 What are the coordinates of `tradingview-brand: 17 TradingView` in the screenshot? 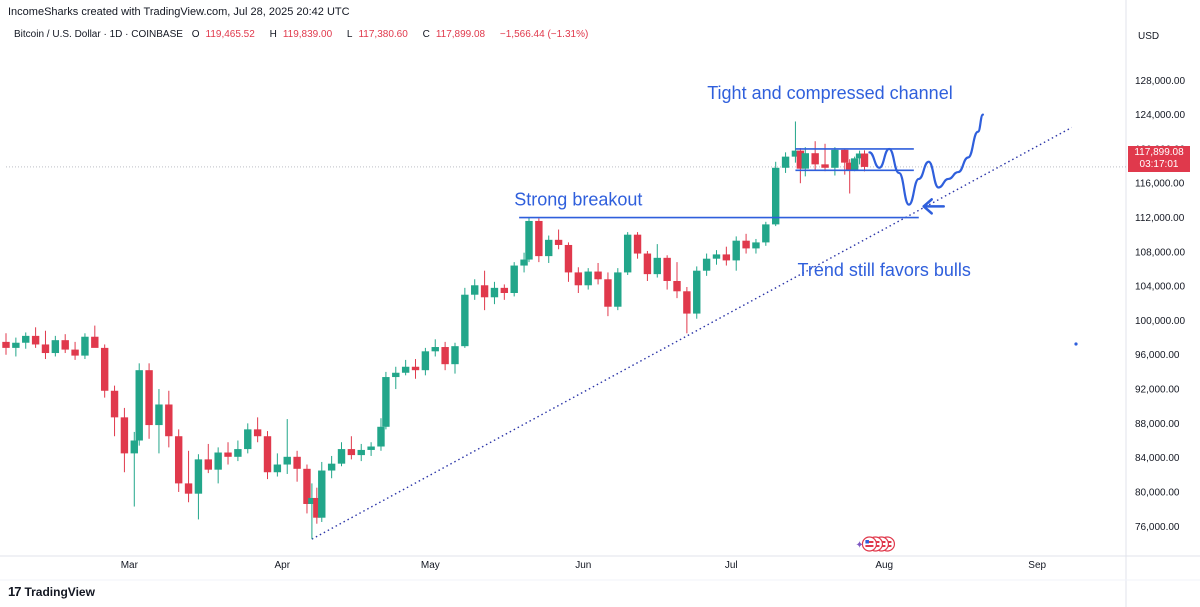 It's located at (51, 591).